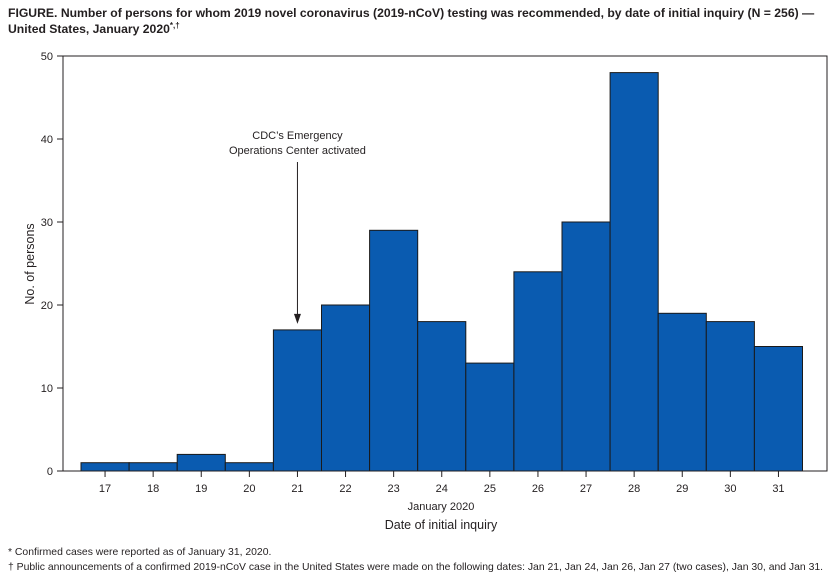 This screenshot has width=840, height=582. What do you see at coordinates (153, 489) in the screenshot?
I see `x-tick-label: 18` at bounding box center [153, 489].